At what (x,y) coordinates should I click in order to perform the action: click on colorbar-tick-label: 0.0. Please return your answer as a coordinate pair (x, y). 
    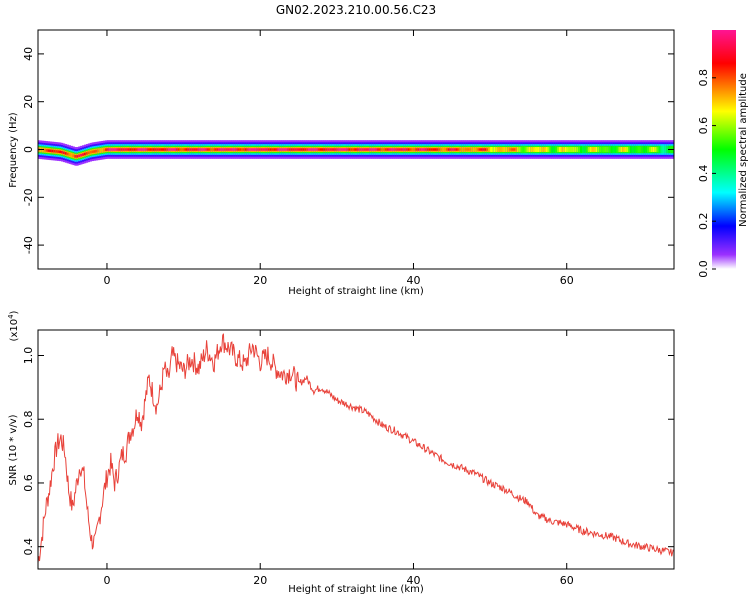
    Looking at the image, I should click on (703, 269).